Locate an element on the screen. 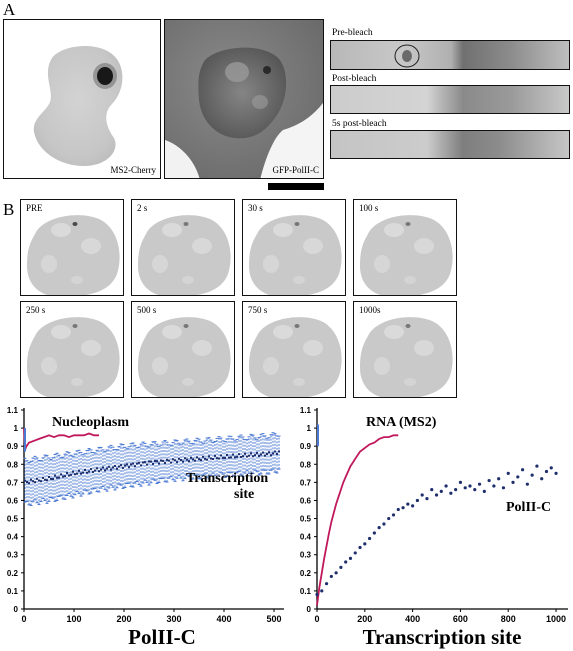 This screenshot has width=573, height=651. x-tick-label: 600 is located at coordinates (460, 619).